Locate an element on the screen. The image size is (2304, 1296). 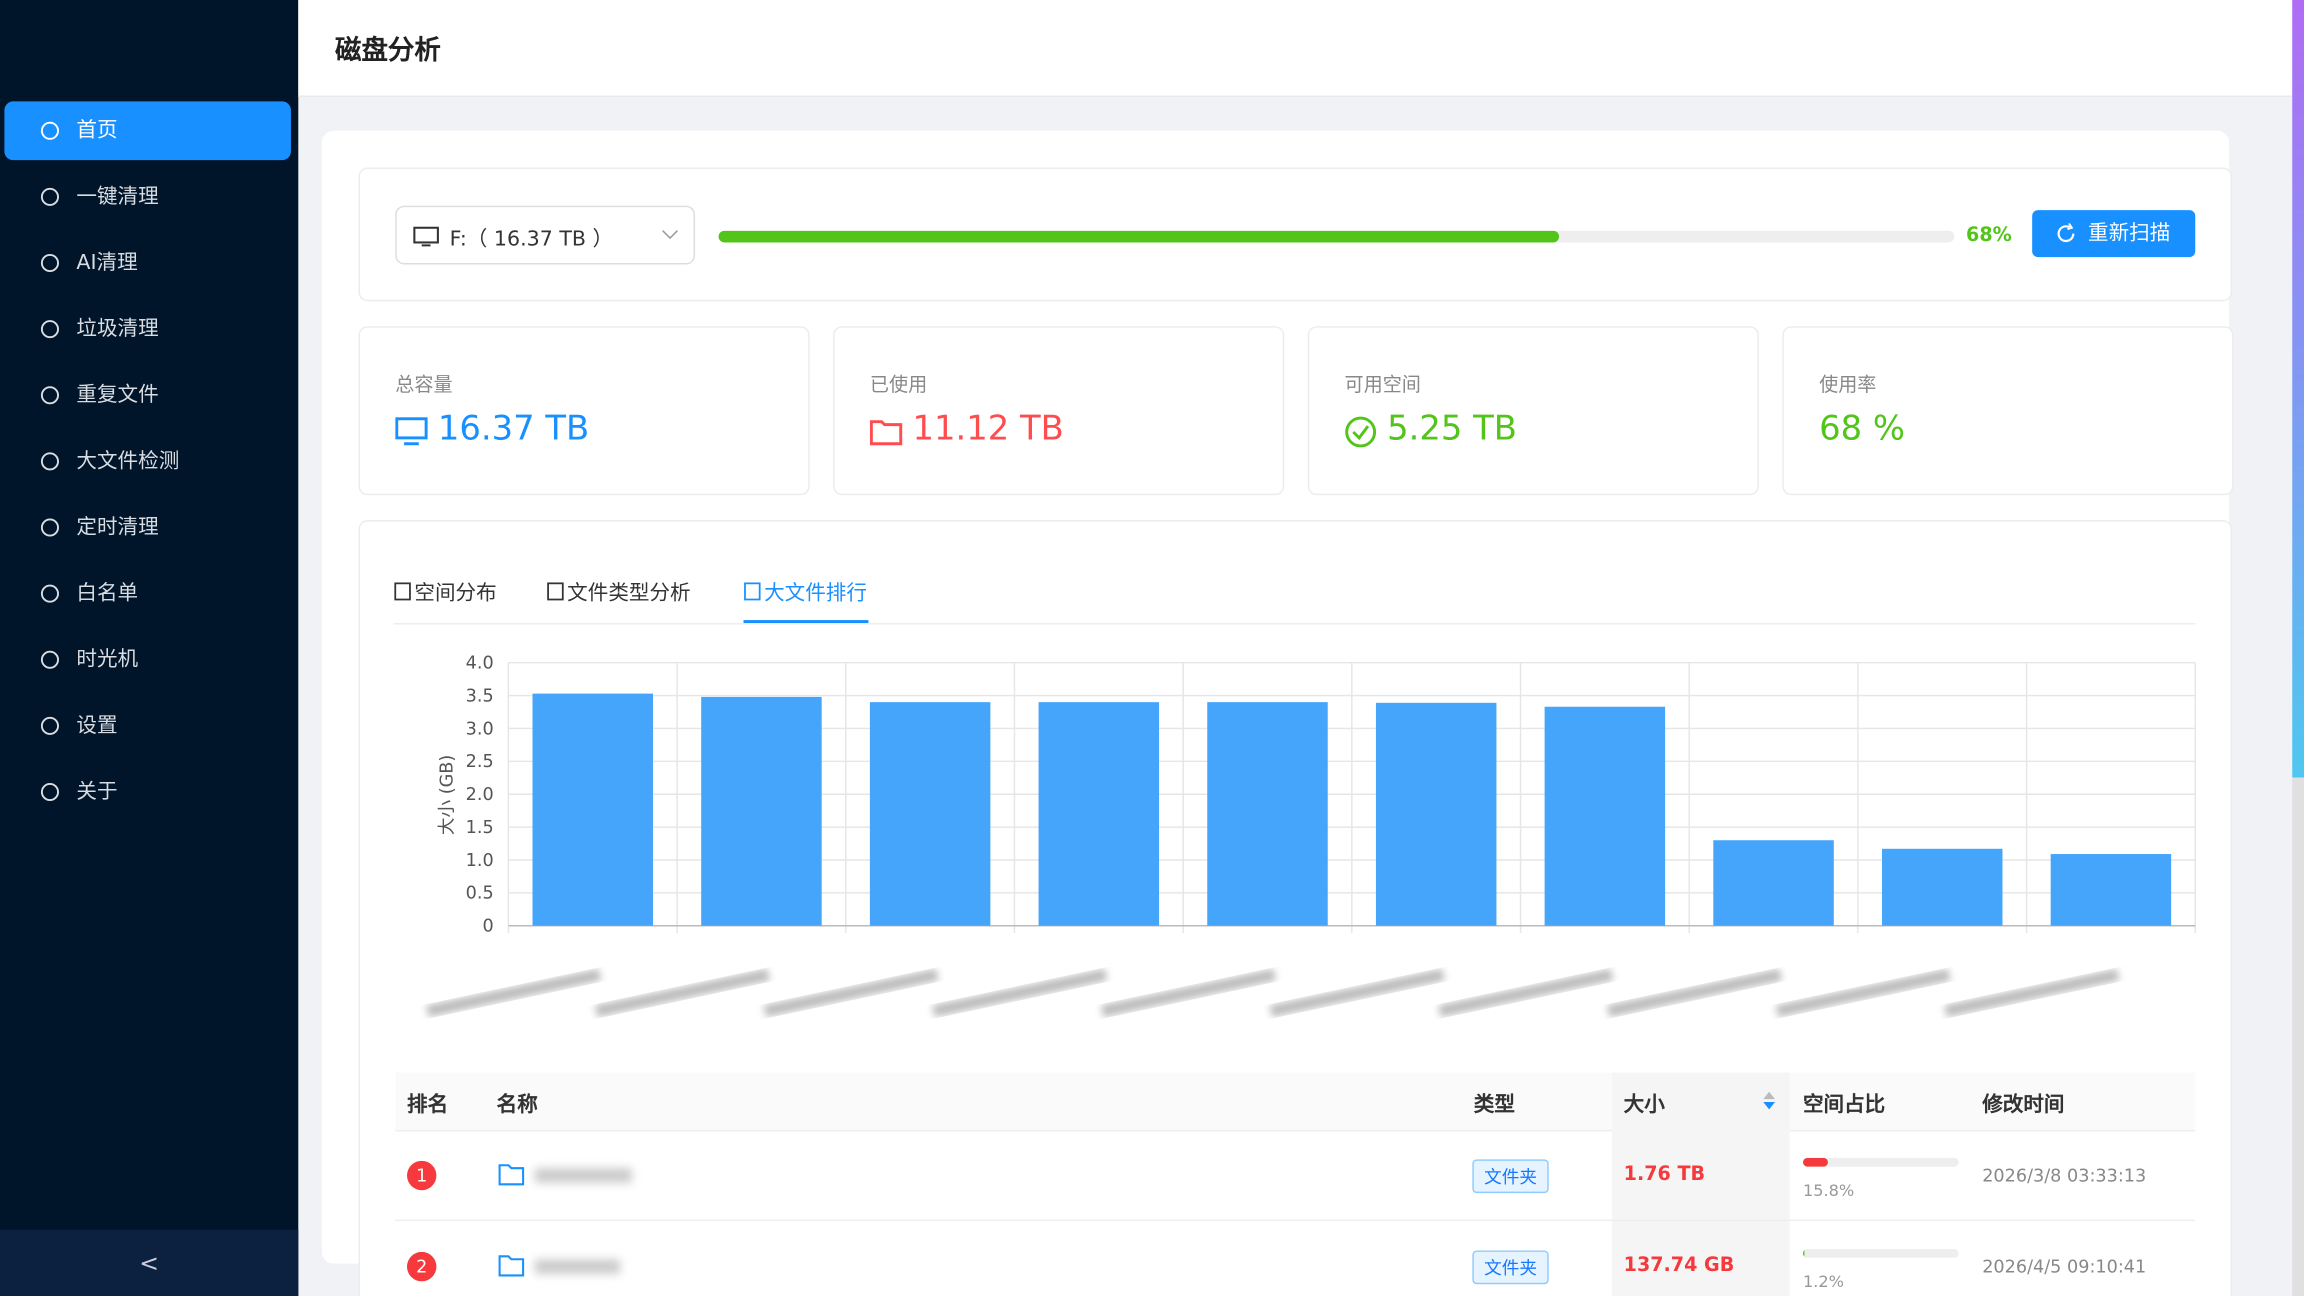
menu-item: 重复文件 is located at coordinates (147, 395).